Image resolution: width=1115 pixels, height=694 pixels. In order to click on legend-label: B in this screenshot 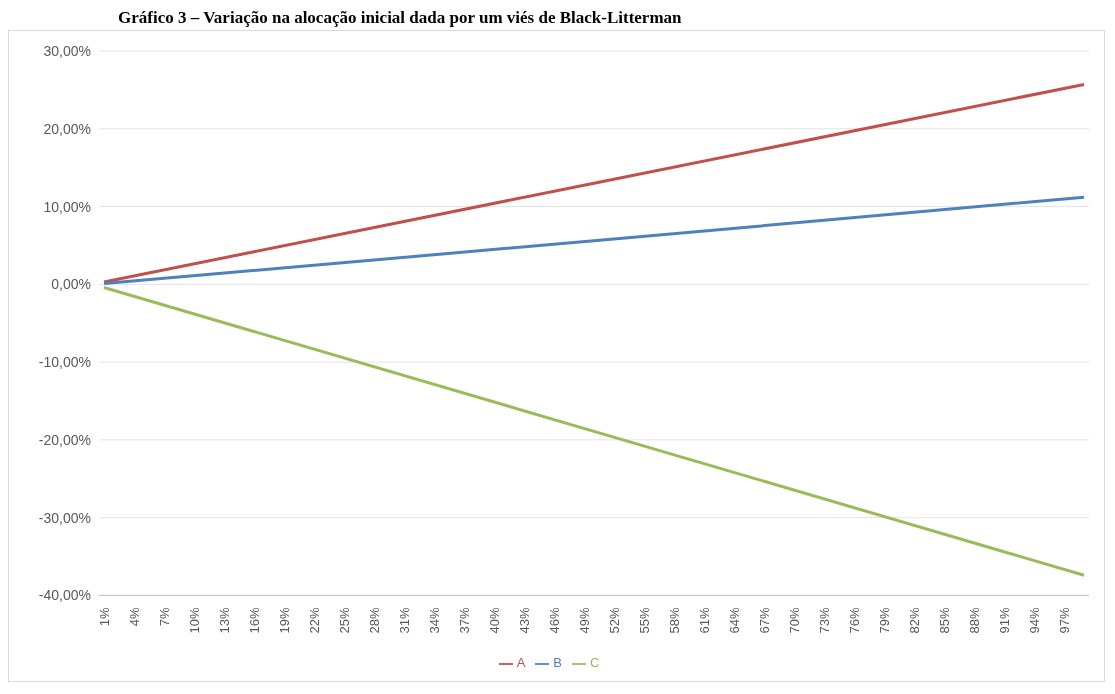, I will do `click(557, 663)`.